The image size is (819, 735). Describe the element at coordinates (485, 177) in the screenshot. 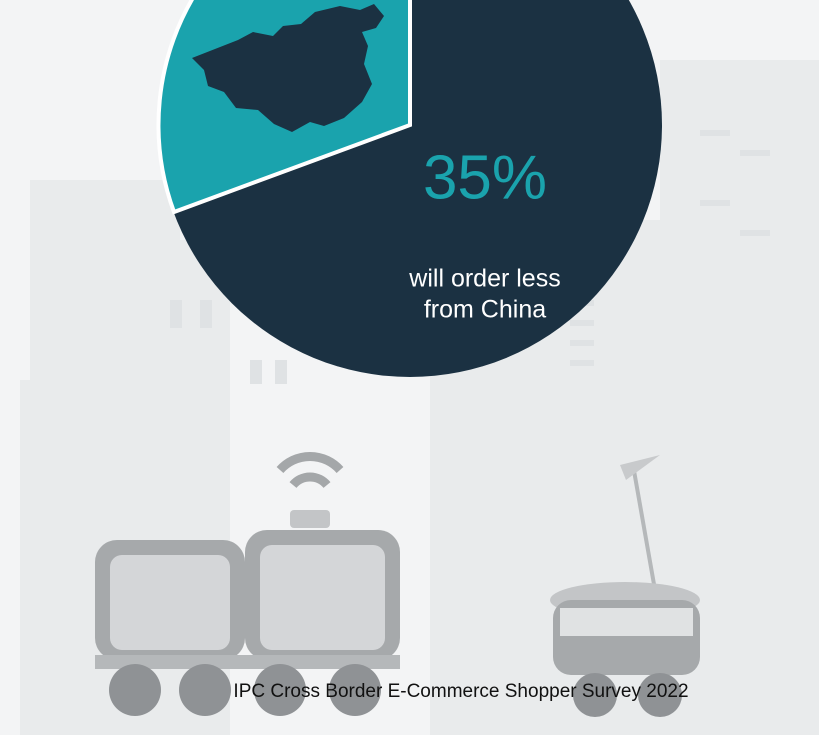

I see `stat-value: 35%` at that location.